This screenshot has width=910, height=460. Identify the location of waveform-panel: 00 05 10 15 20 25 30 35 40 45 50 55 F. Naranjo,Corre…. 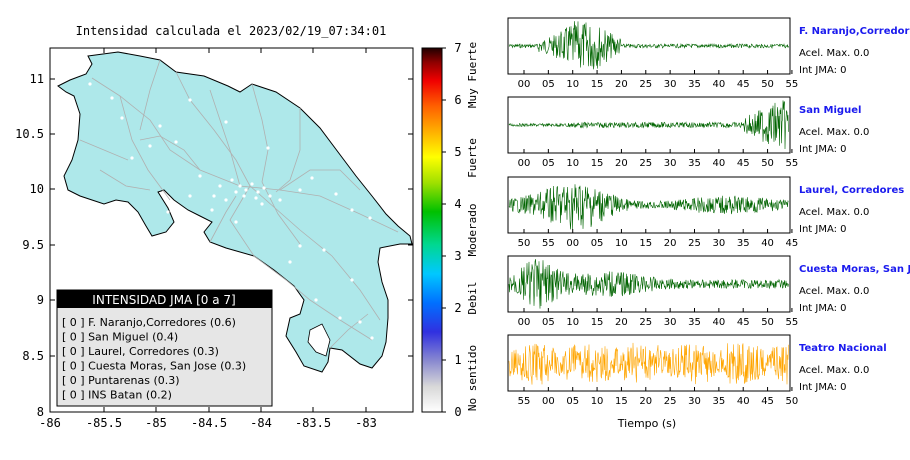
(708, 53).